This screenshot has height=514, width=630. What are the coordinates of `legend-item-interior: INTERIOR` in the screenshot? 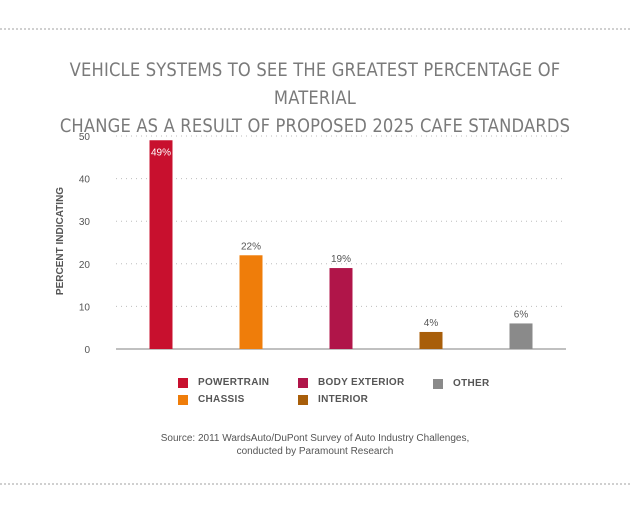 It's located at (333, 399).